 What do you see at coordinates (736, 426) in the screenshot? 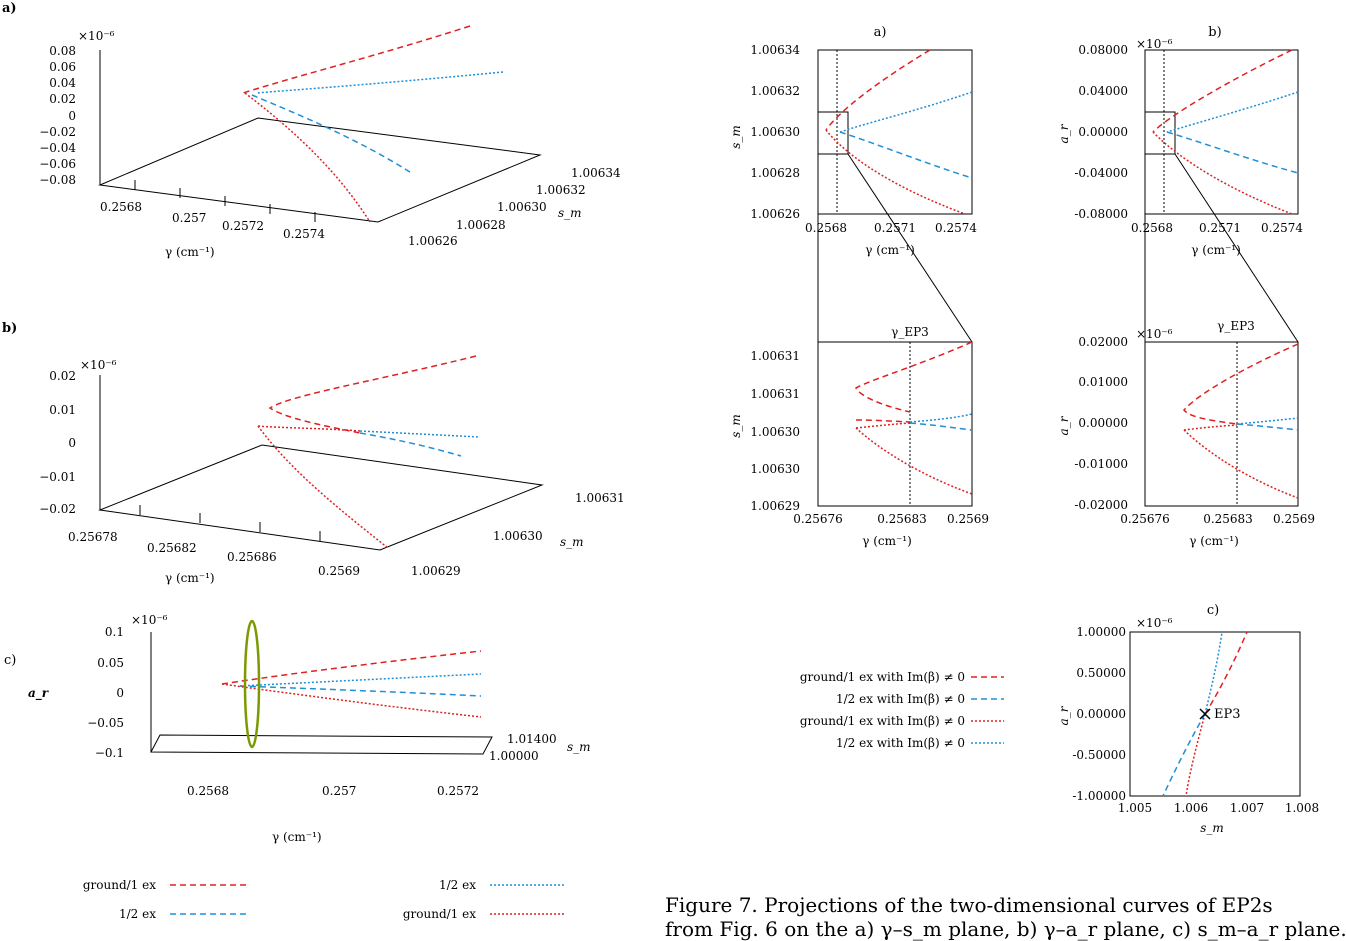
I see `y-label: s_m` at bounding box center [736, 426].